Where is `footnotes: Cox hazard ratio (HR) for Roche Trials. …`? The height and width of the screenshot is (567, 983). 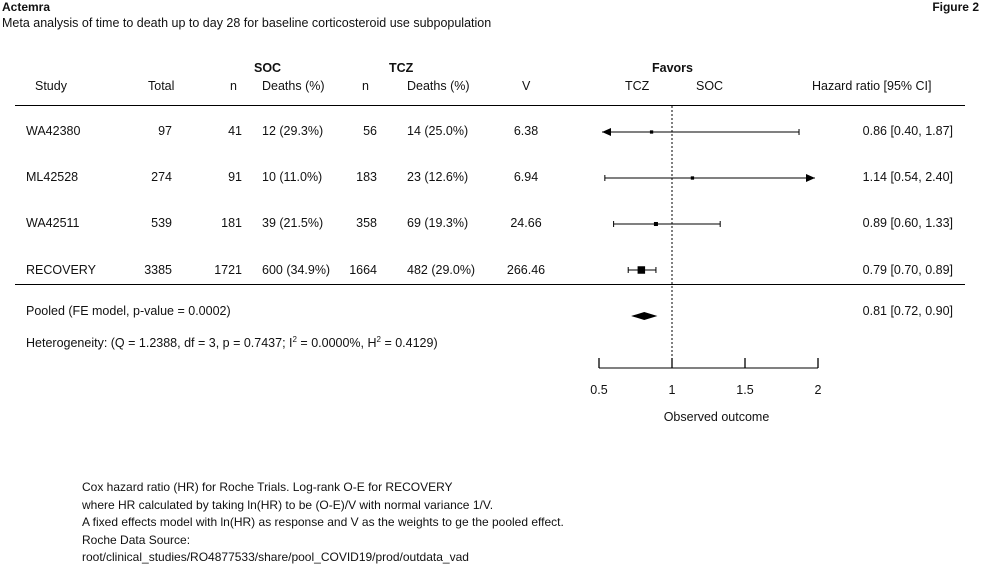 footnotes: Cox hazard ratio (HR) for Roche Trials. … is located at coordinates (323, 523).